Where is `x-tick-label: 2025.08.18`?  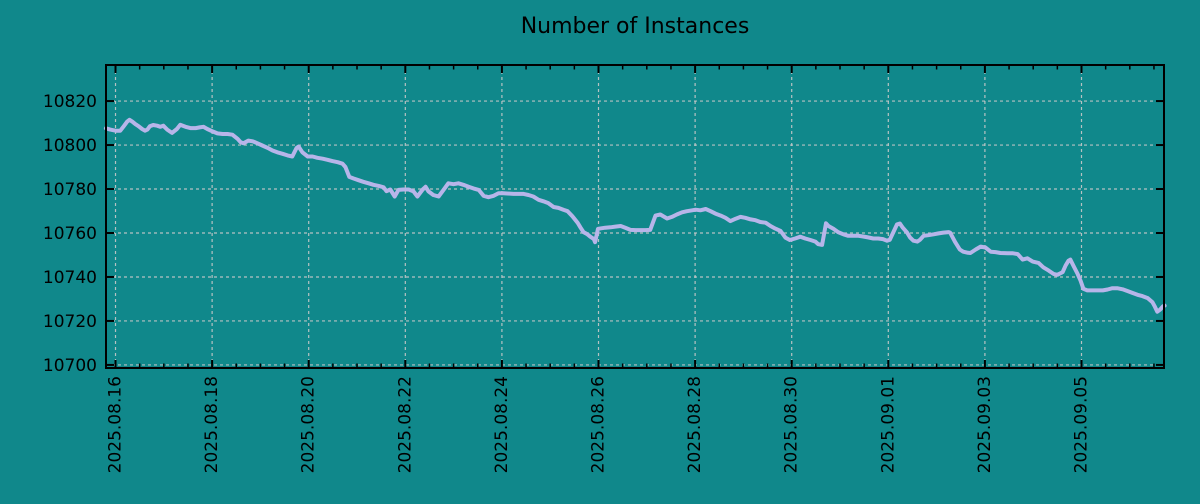 x-tick-label: 2025.08.18 is located at coordinates (212, 424).